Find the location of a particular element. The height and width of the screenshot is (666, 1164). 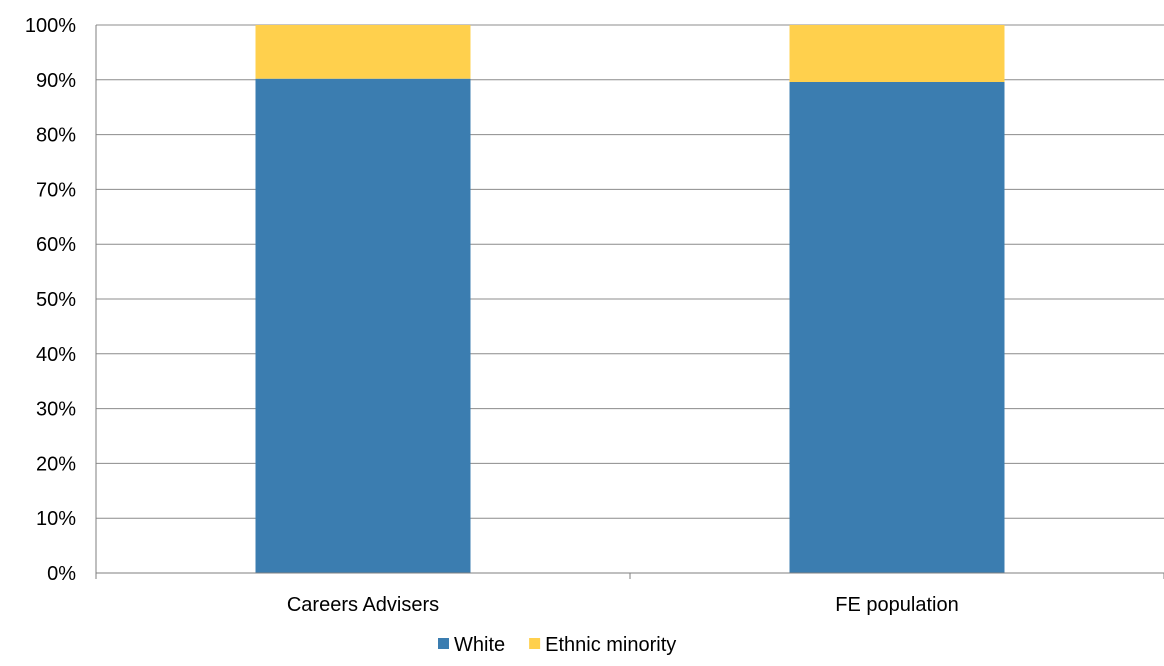

x-tick-label: Careers Advisers is located at coordinates (363, 605).